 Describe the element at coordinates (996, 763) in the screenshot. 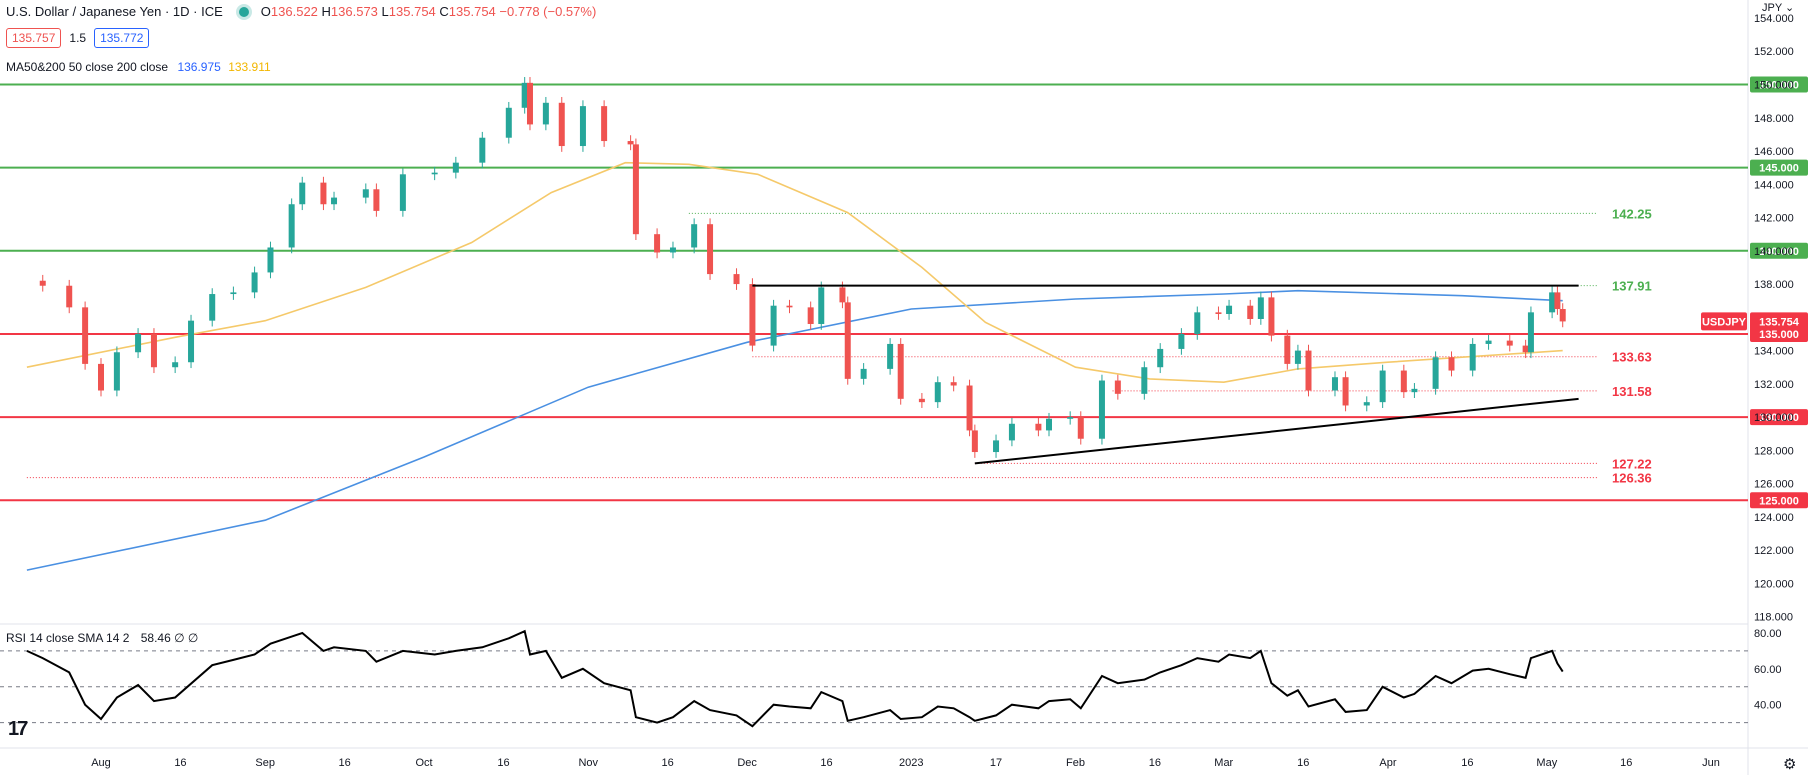

I see `time-axis-tick: 17` at that location.